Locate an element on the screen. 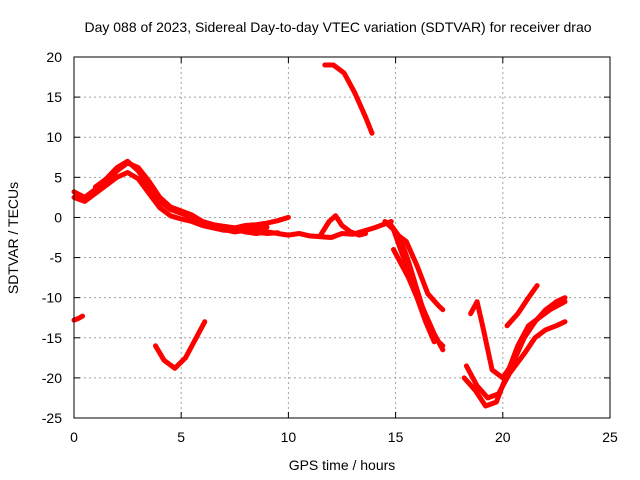  series-dip-track-c is located at coordinates (419, 272).